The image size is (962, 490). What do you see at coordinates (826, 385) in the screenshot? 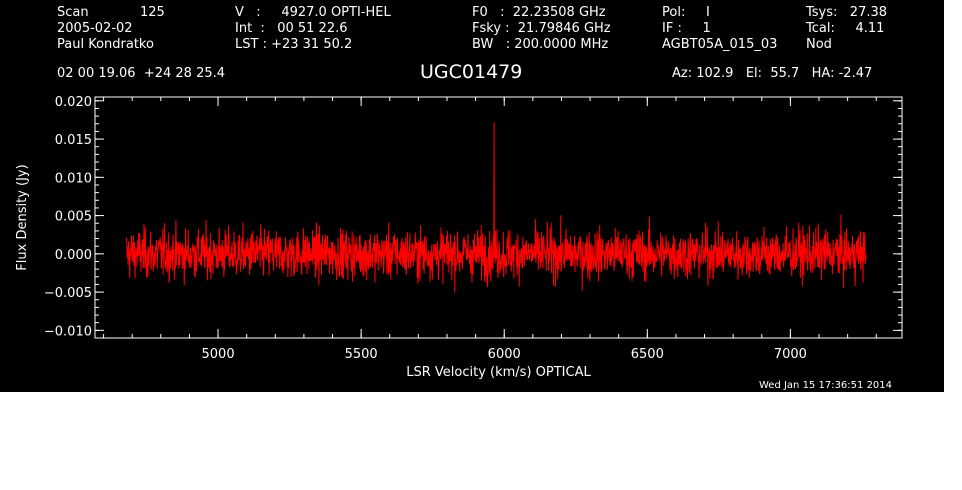
I see `render-timestamp: Wed Jan 15 17:36:51 2014` at bounding box center [826, 385].